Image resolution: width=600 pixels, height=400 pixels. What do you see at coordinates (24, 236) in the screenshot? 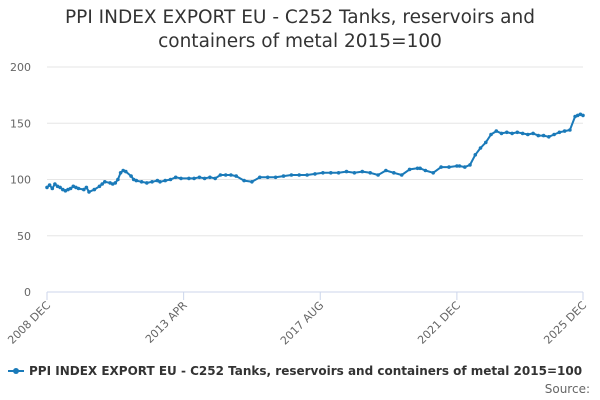
I see `y-tick-label: 50` at bounding box center [24, 236].